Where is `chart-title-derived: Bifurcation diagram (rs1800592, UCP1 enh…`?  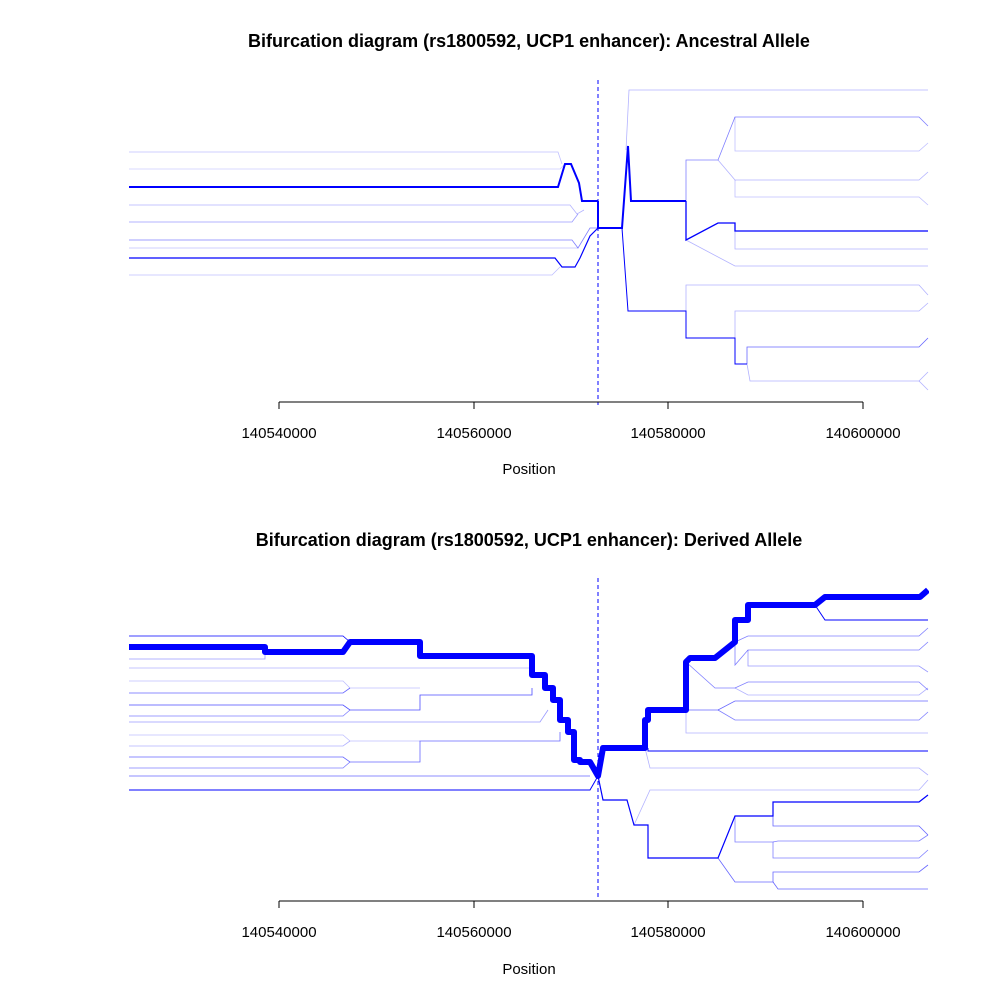
chart-title-derived: Bifurcation diagram (rs1800592, UCP1 enh… is located at coordinates (529, 540).